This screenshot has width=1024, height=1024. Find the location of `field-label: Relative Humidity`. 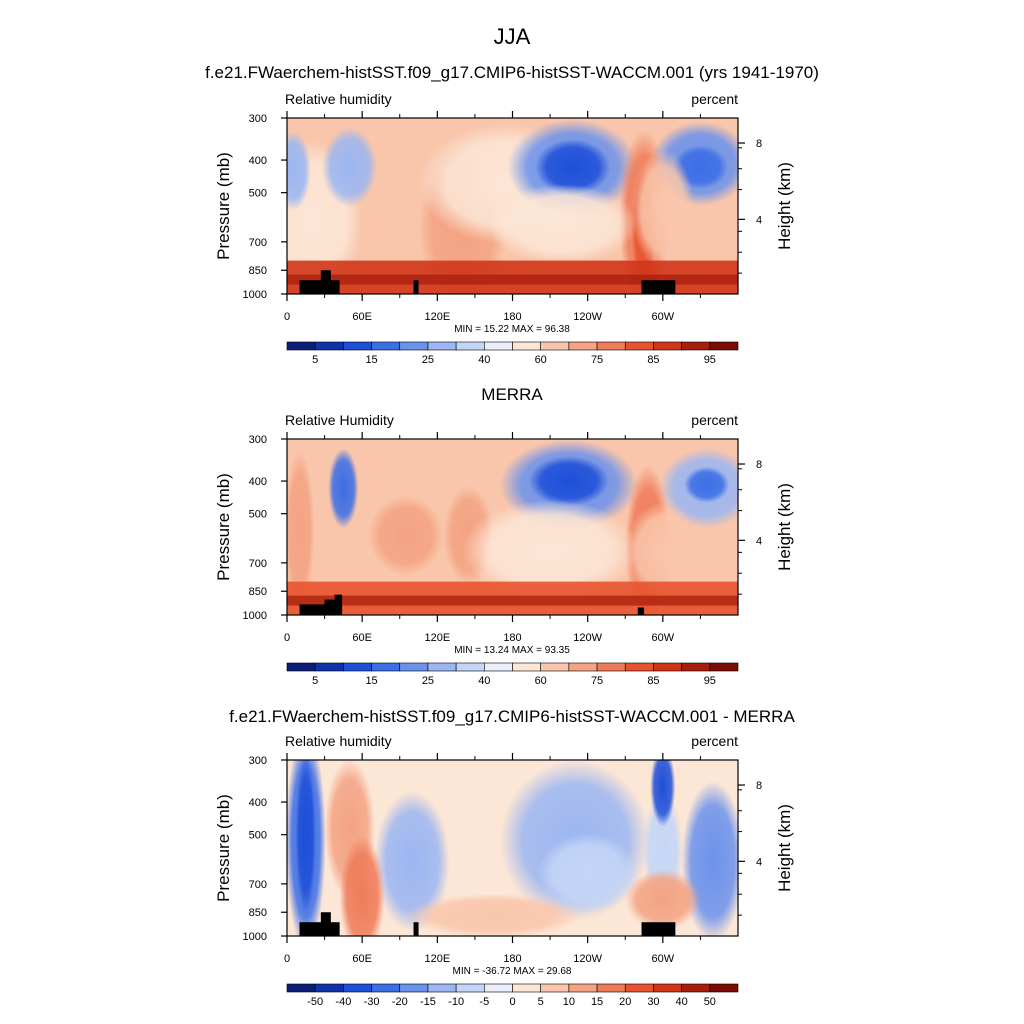

field-label: Relative Humidity is located at coordinates (339, 420).